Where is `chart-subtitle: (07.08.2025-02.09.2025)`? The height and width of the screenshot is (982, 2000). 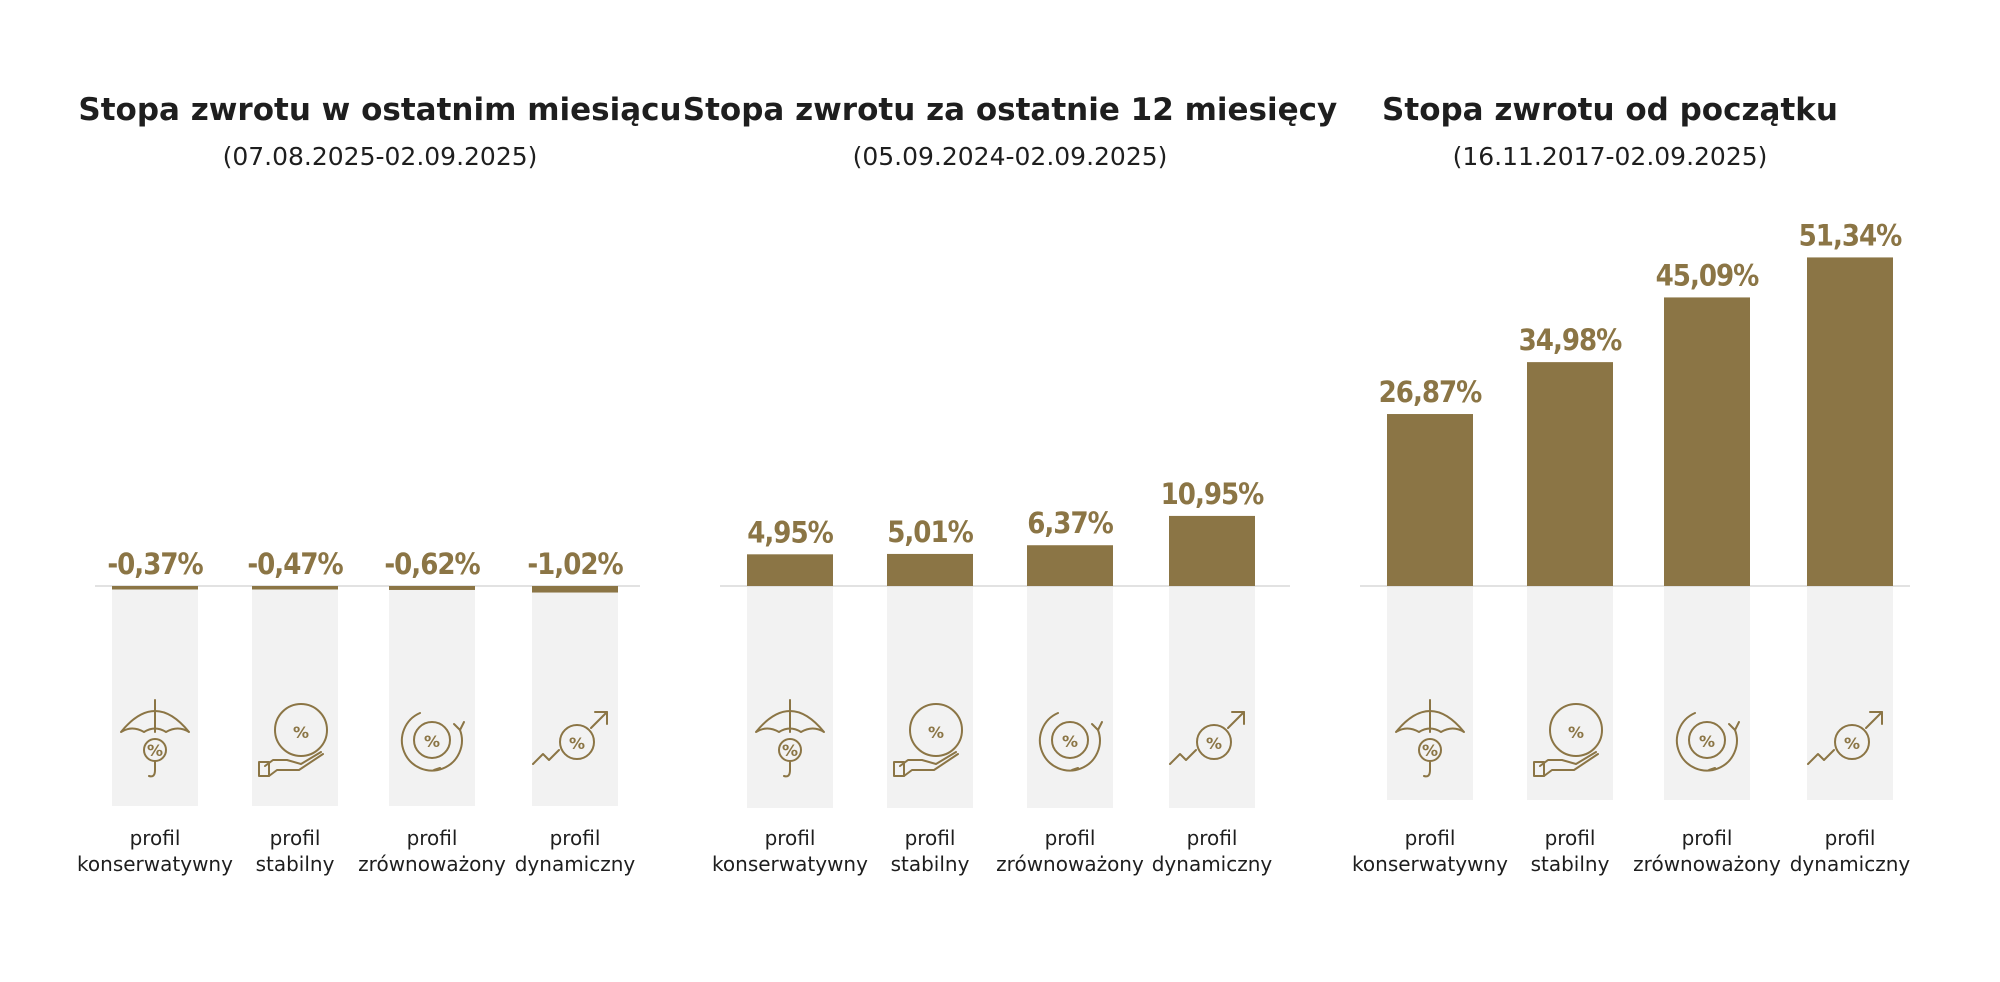
chart-subtitle: (07.08.2025-02.09.2025) is located at coordinates (380, 156).